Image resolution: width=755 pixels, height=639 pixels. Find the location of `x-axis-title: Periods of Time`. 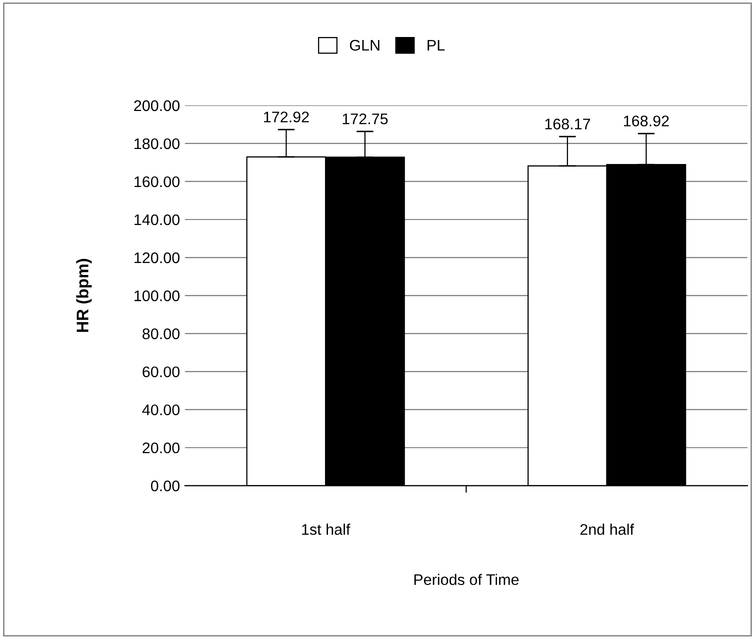

x-axis-title: Periods of Time is located at coordinates (466, 580).